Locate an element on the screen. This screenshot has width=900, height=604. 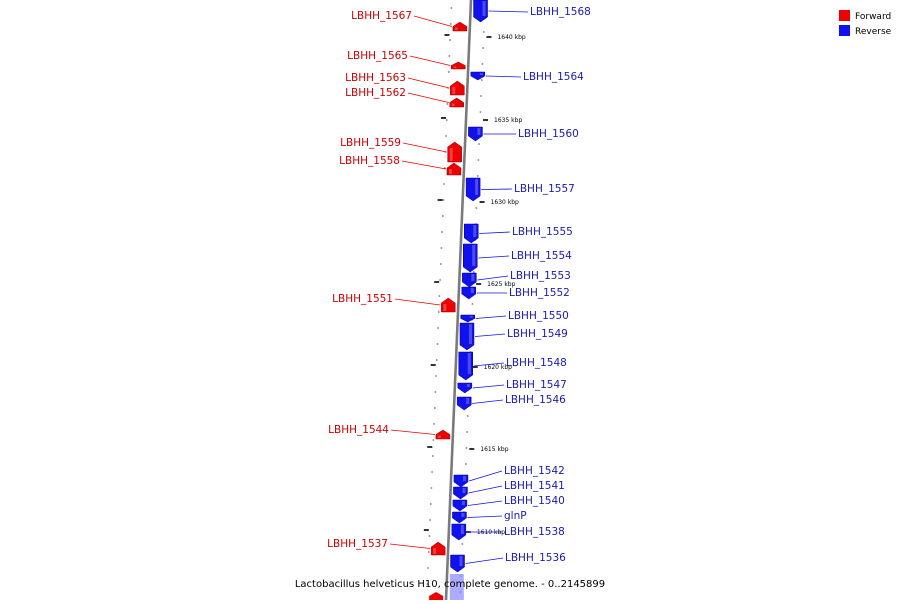
gene-label: LBHH_1540 is located at coordinates (534, 501).